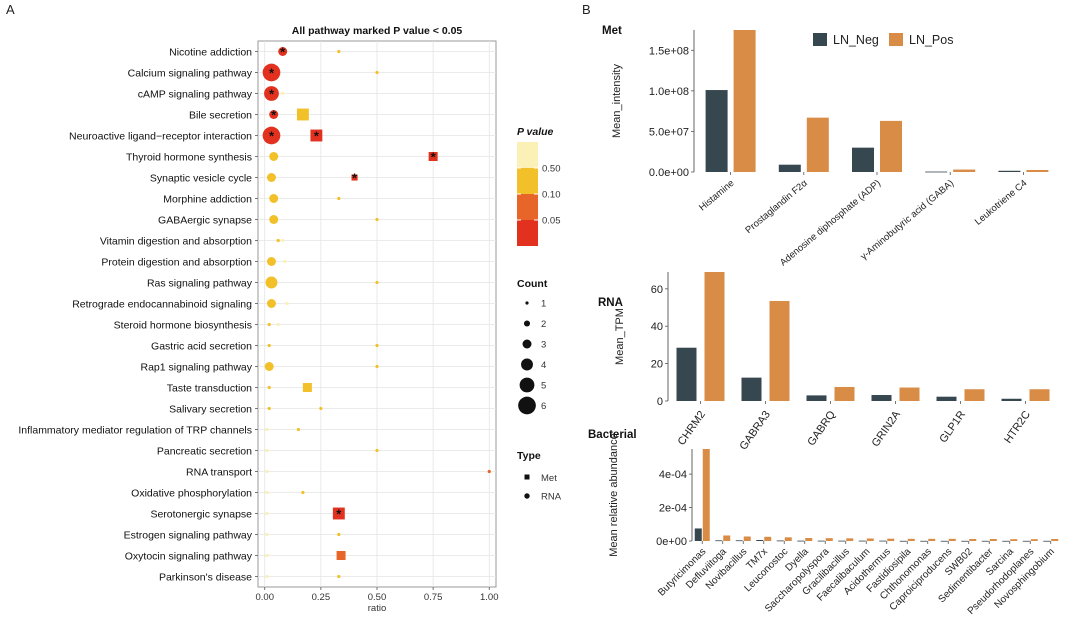  What do you see at coordinates (671, 542) in the screenshot?
I see `y-tick-label: 0e+00` at bounding box center [671, 542].